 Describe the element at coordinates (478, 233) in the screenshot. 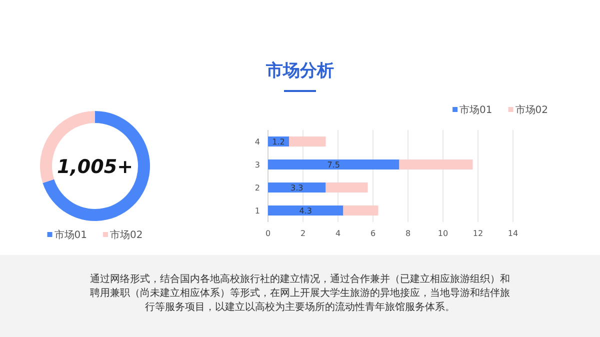

I see `x-tick-label: 12` at that location.